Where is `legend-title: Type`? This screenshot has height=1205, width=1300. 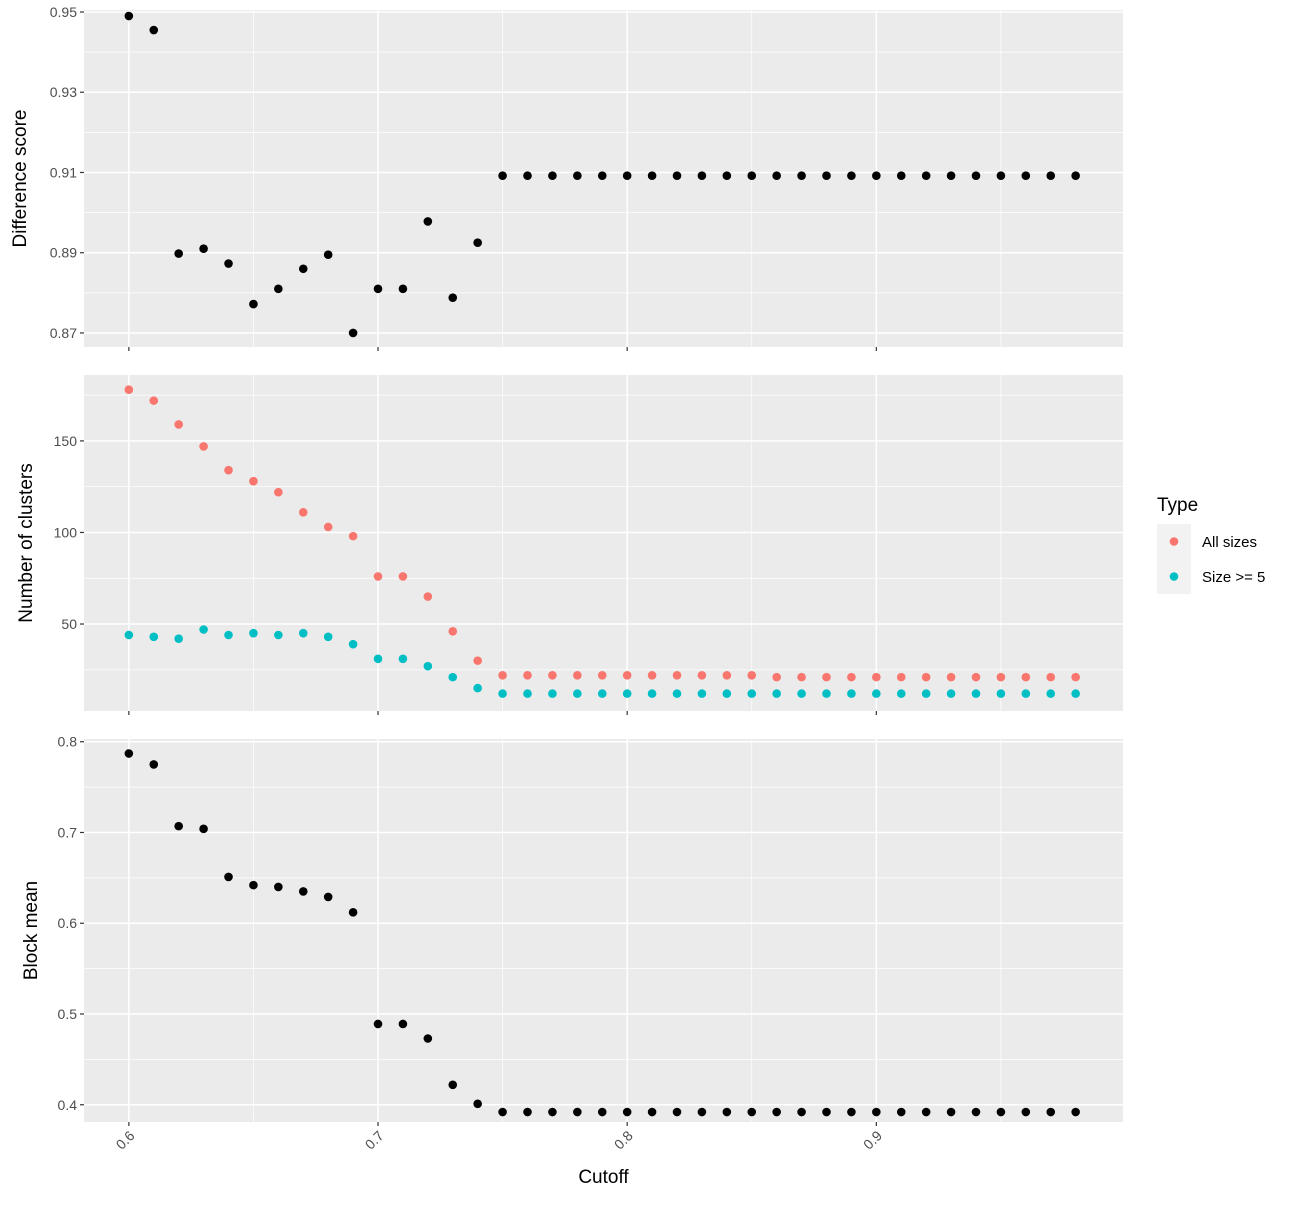 legend-title: Type is located at coordinates (1177, 505).